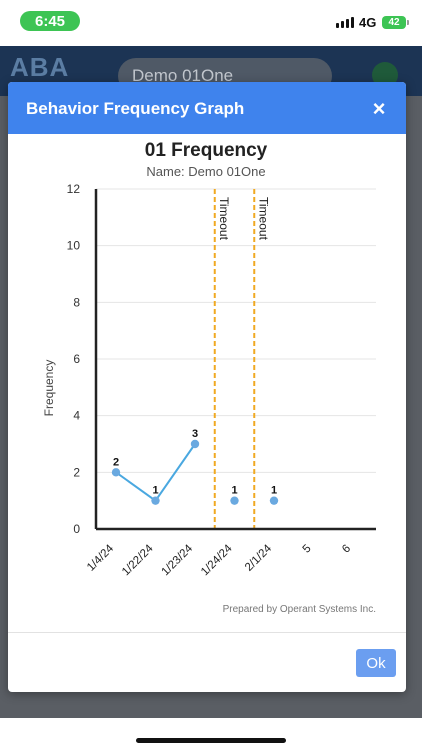 This screenshot has height=750, width=422. What do you see at coordinates (395, 22) in the screenshot?
I see `battery-icon: 42` at bounding box center [395, 22].